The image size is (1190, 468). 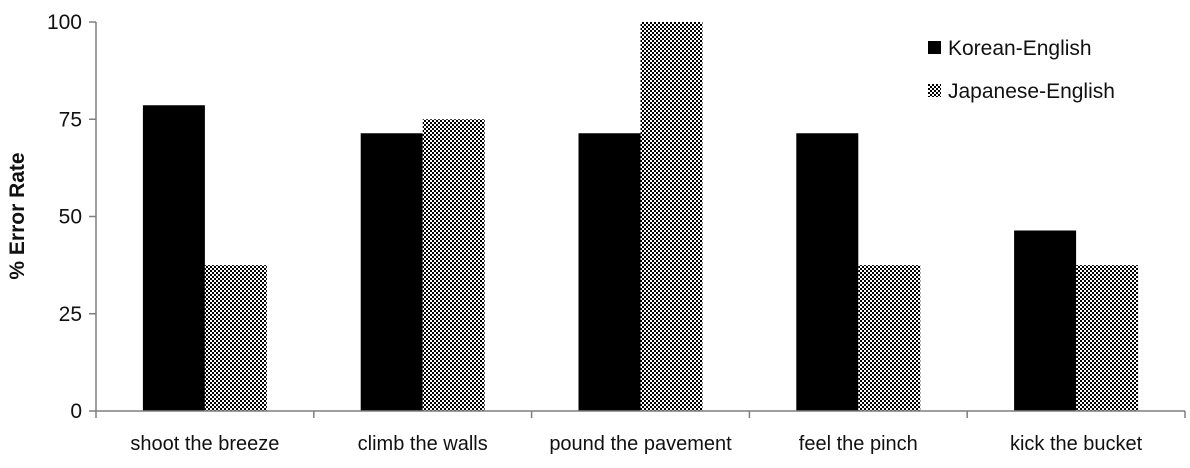 What do you see at coordinates (64, 22) in the screenshot?
I see `y-tick-label: 100` at bounding box center [64, 22].